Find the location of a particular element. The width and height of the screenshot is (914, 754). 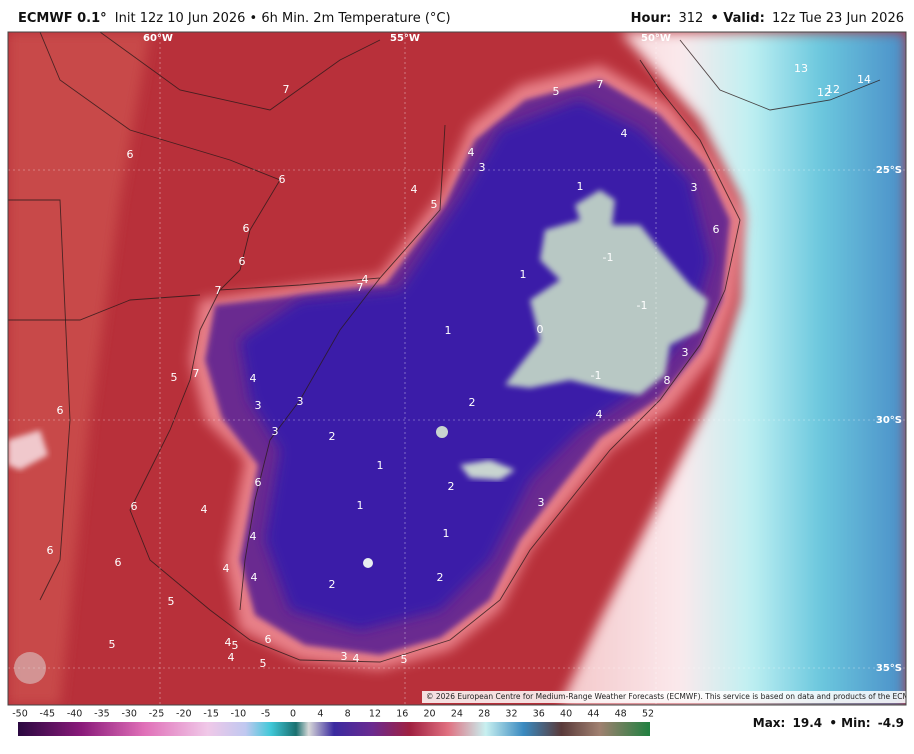

contour-label: -1 is located at coordinates (596, 375).